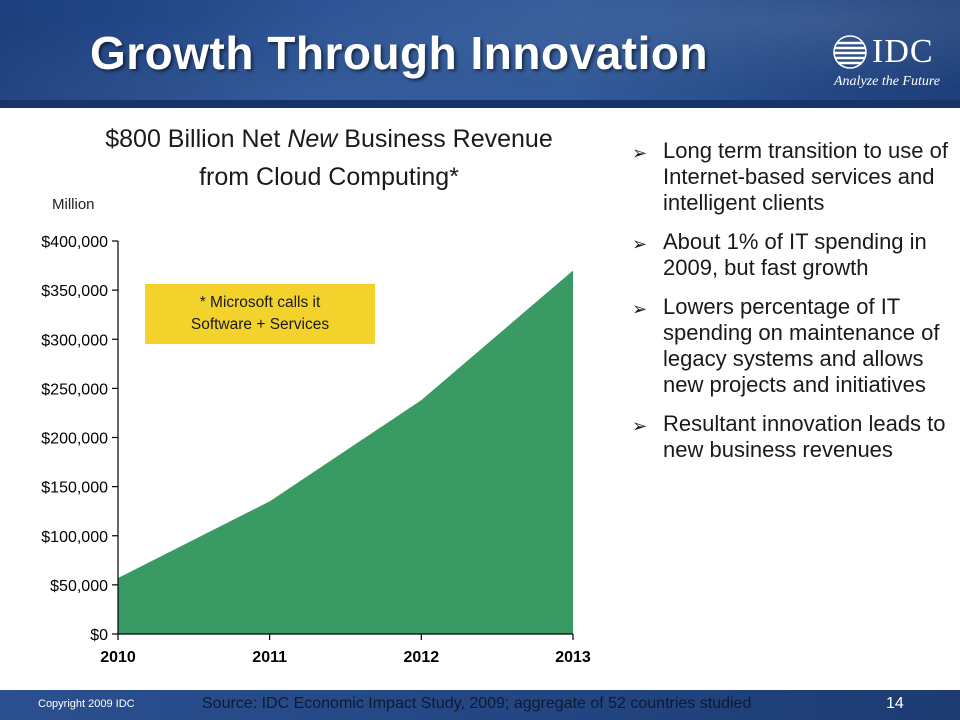 The image size is (960, 720). Describe the element at coordinates (260, 302) in the screenshot. I see `note-line-1: * Microsoft calls it` at that location.